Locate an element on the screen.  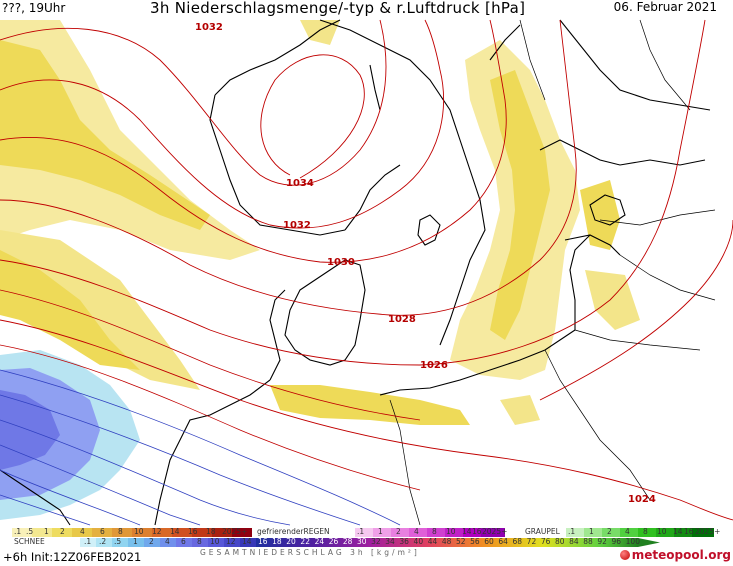
isobar-label: 1026 is located at coordinates (434, 365).